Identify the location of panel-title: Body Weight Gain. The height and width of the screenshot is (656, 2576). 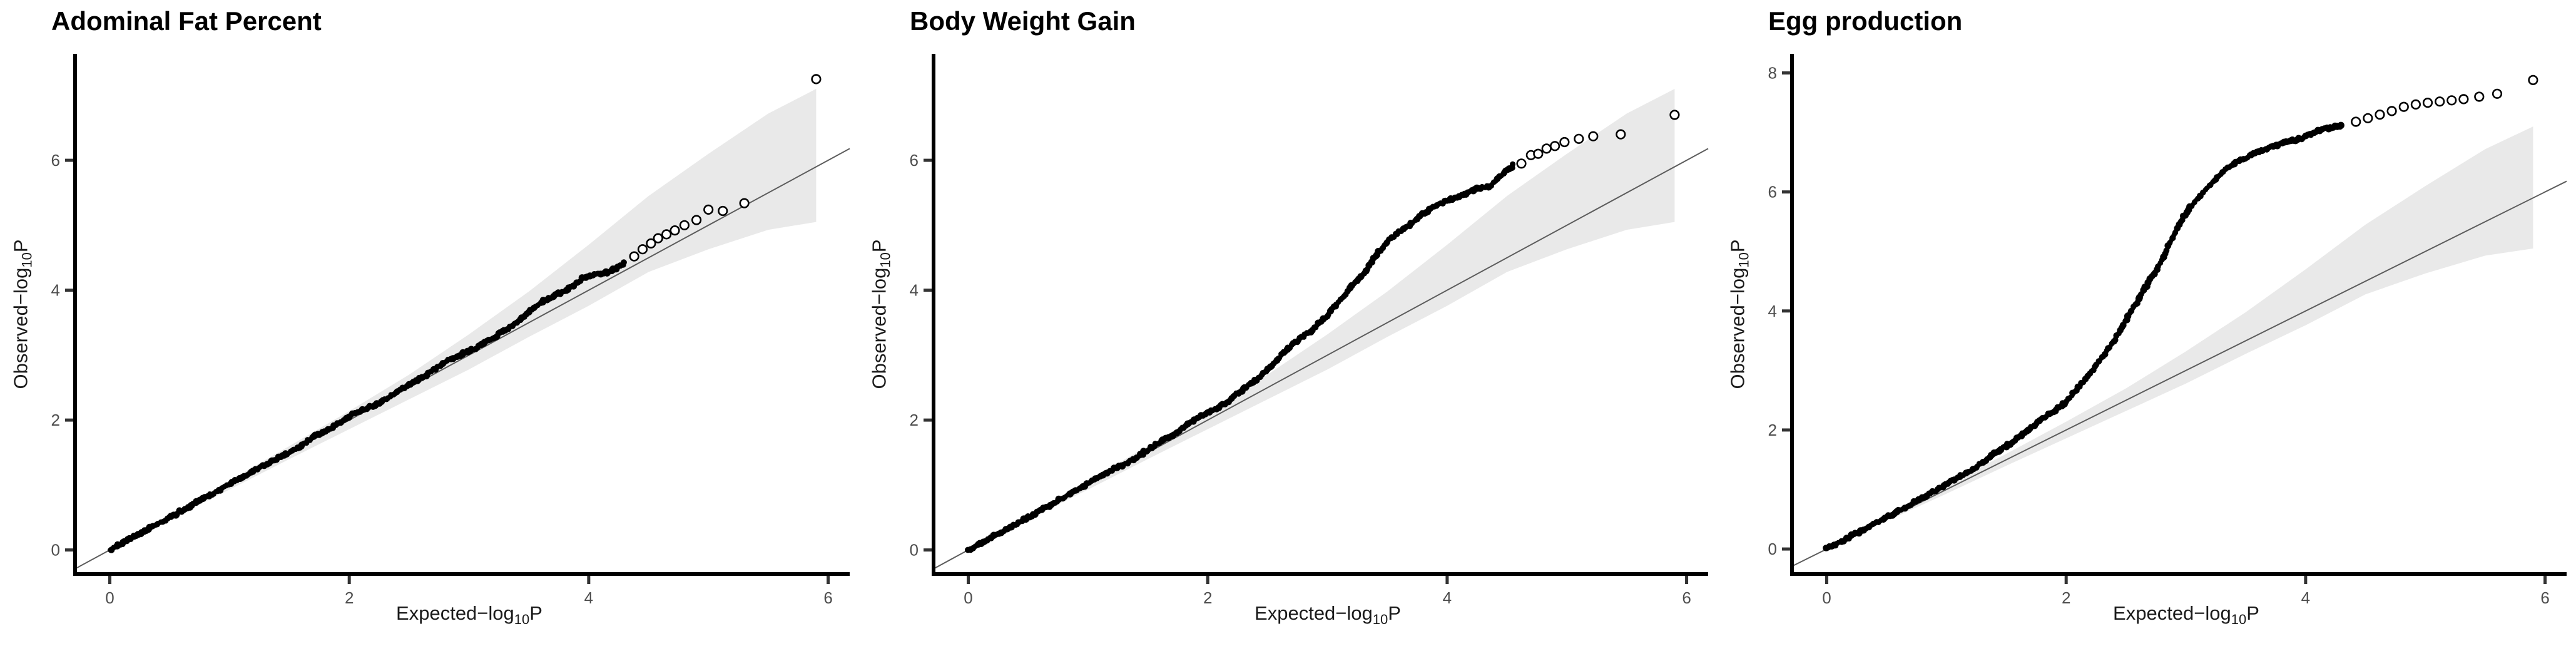
(1023, 21).